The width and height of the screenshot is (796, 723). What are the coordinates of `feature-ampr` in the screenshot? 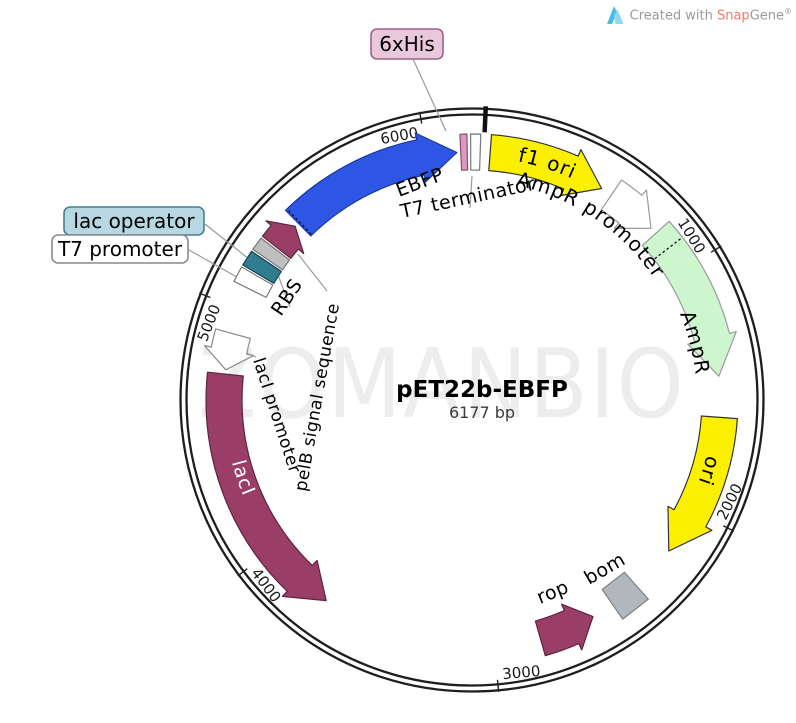 It's located at (689, 298).